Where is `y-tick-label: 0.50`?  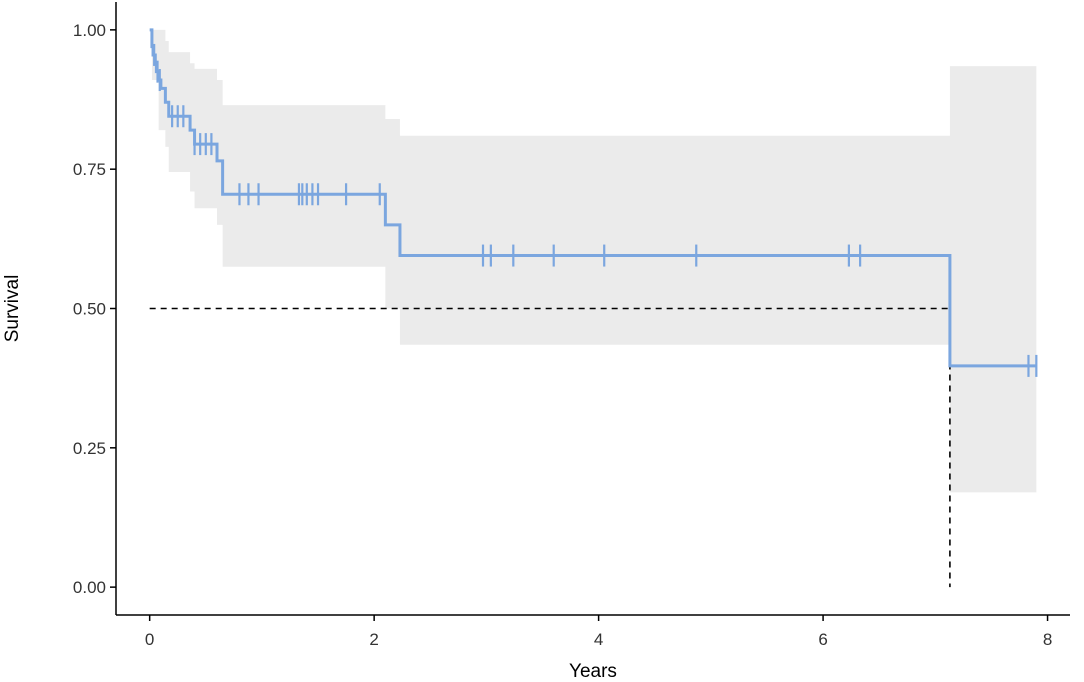
y-tick-label: 0.50 is located at coordinates (89, 309).